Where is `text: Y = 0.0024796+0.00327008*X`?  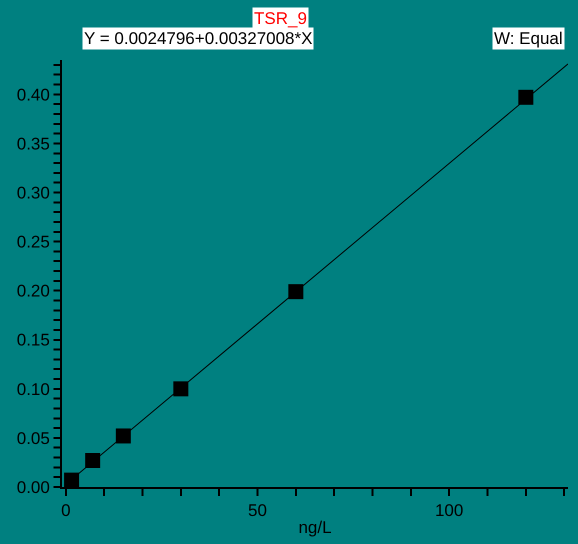
text: Y = 0.0024796+0.00327008*X is located at coordinates (198, 38).